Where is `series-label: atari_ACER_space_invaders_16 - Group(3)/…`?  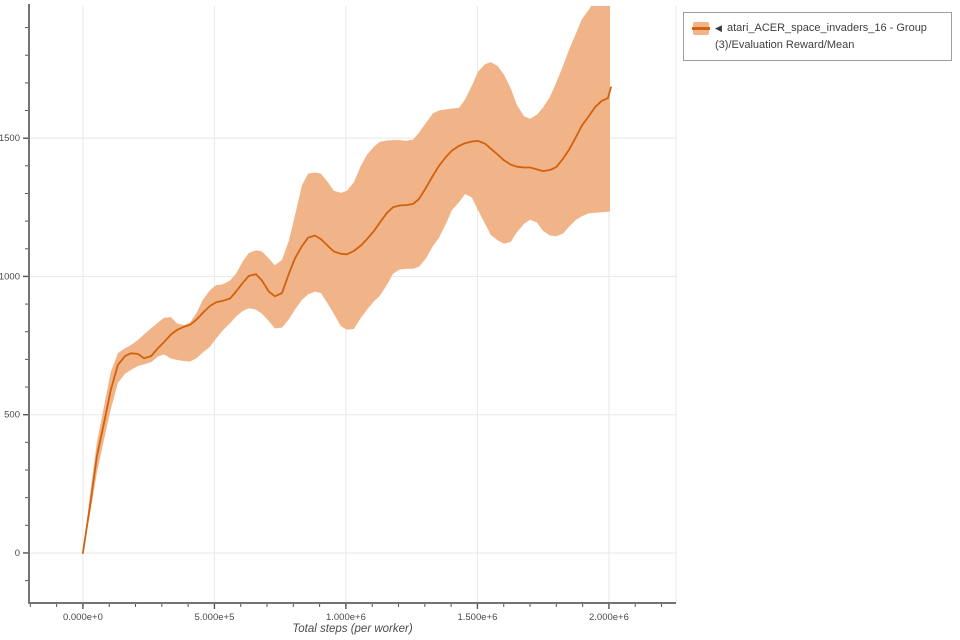
series-label: atari_ACER_space_invaders_16 - Group(3)/… is located at coordinates (821, 36).